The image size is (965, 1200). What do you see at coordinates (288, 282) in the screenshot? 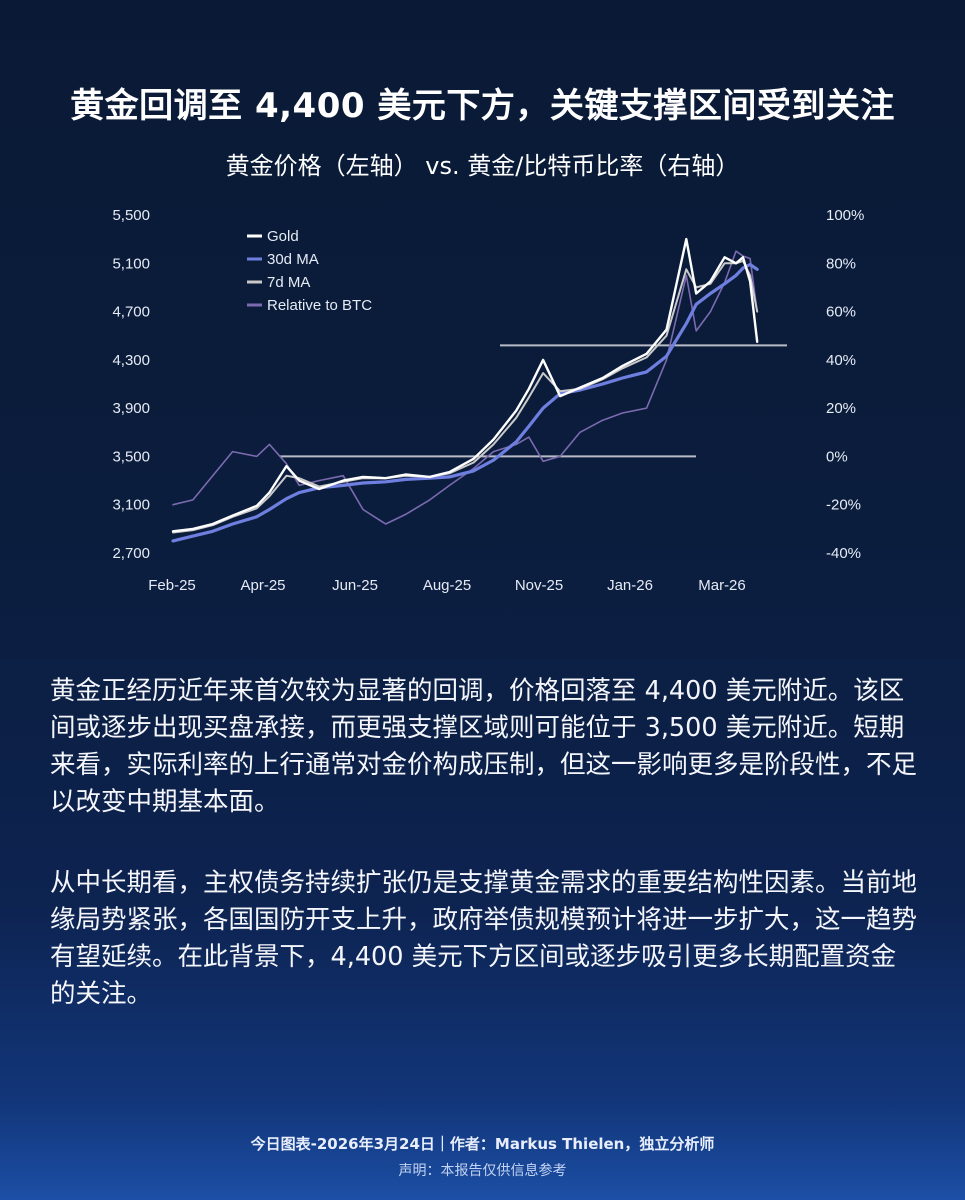
I see `legend-label: 7d MA` at bounding box center [288, 282].